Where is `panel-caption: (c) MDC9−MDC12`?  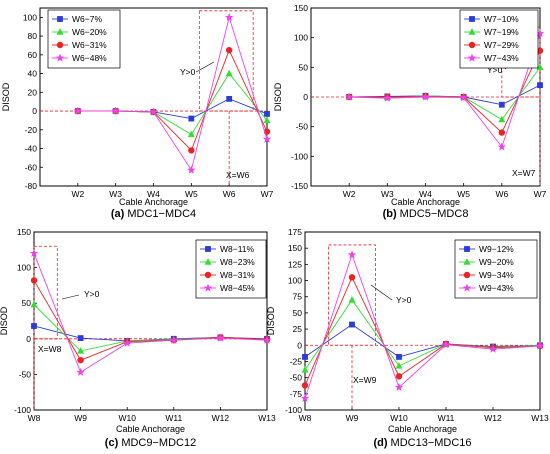 panel-caption: (c) MDC9−MDC12 is located at coordinates (150, 443).